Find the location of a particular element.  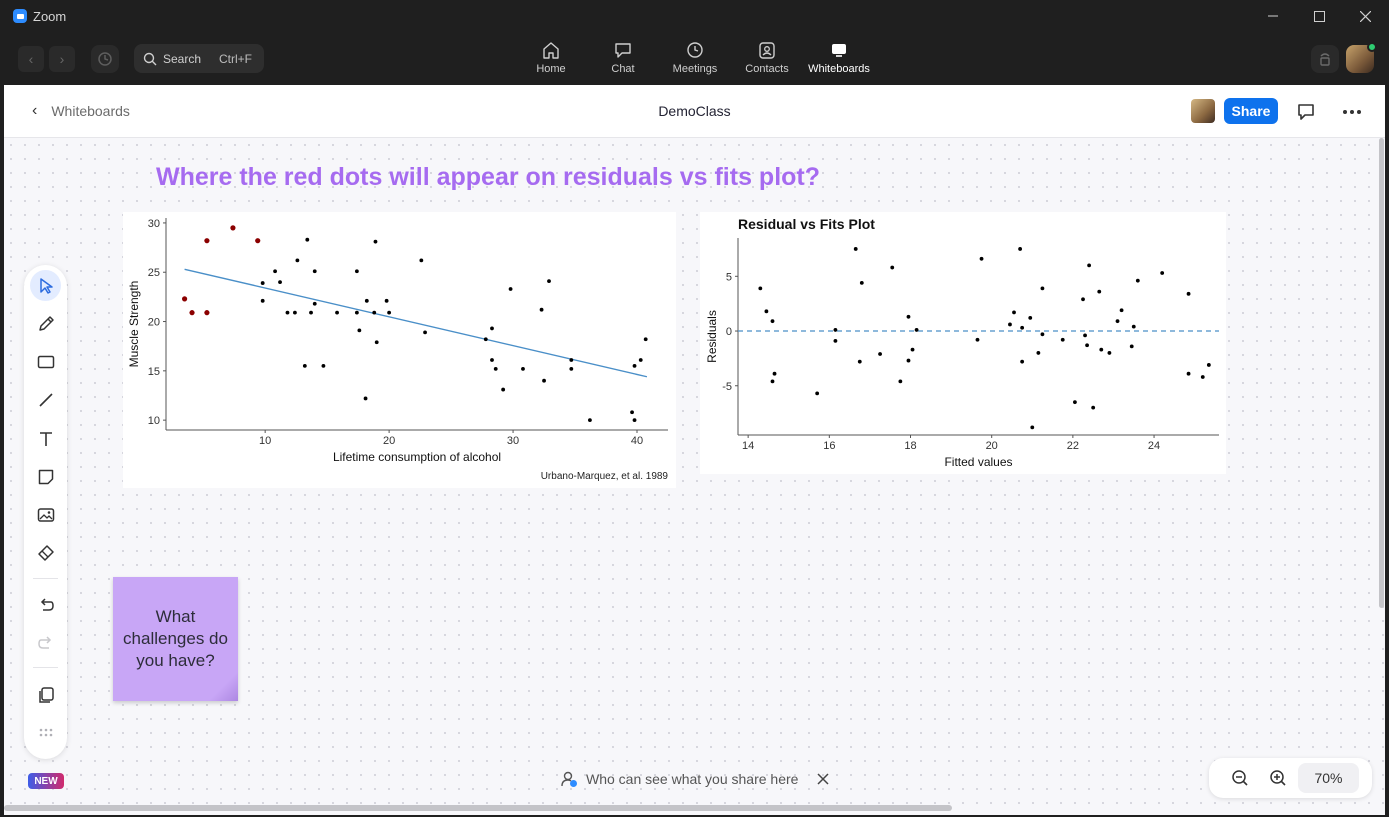

minimize-button is located at coordinates (1273, 16).